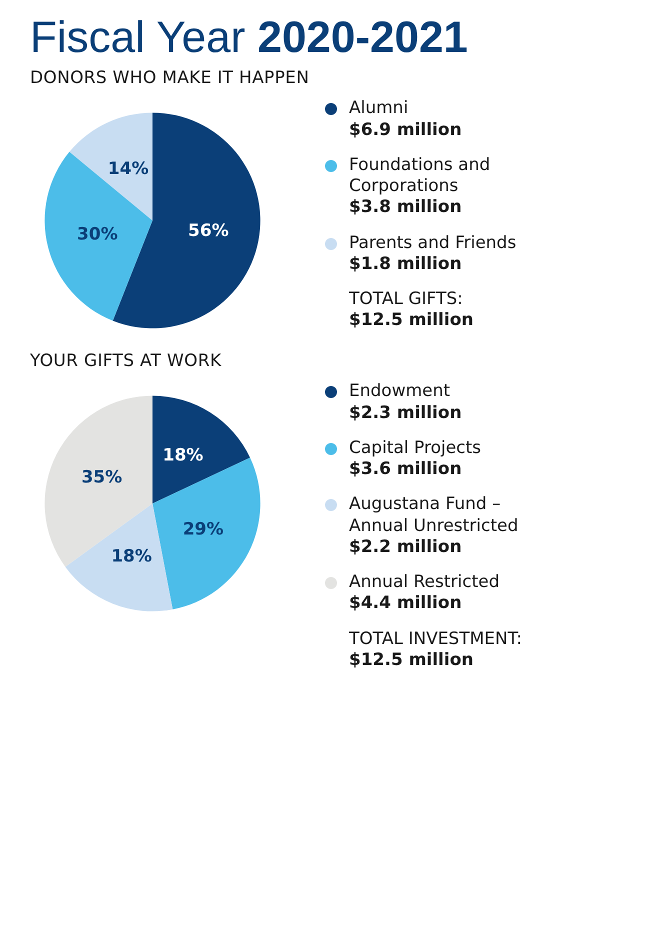 This screenshot has width=650, height=931. I want to click on legend-label: Alumni, so click(379, 109).